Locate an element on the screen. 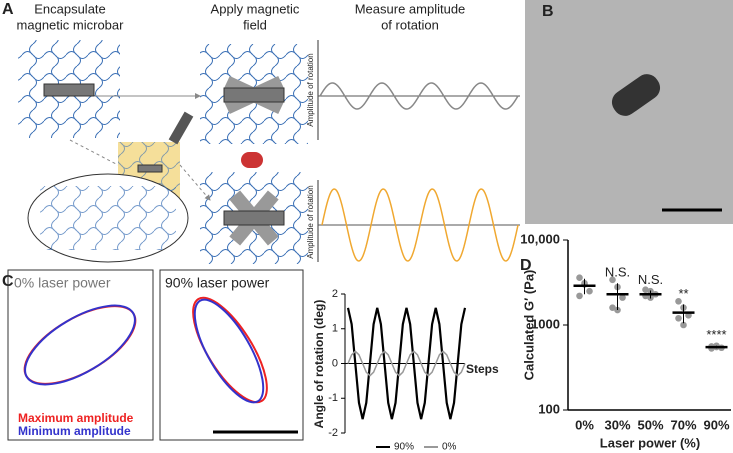 This screenshot has width=733, height=453. x-tick-label: 0% is located at coordinates (584, 424).